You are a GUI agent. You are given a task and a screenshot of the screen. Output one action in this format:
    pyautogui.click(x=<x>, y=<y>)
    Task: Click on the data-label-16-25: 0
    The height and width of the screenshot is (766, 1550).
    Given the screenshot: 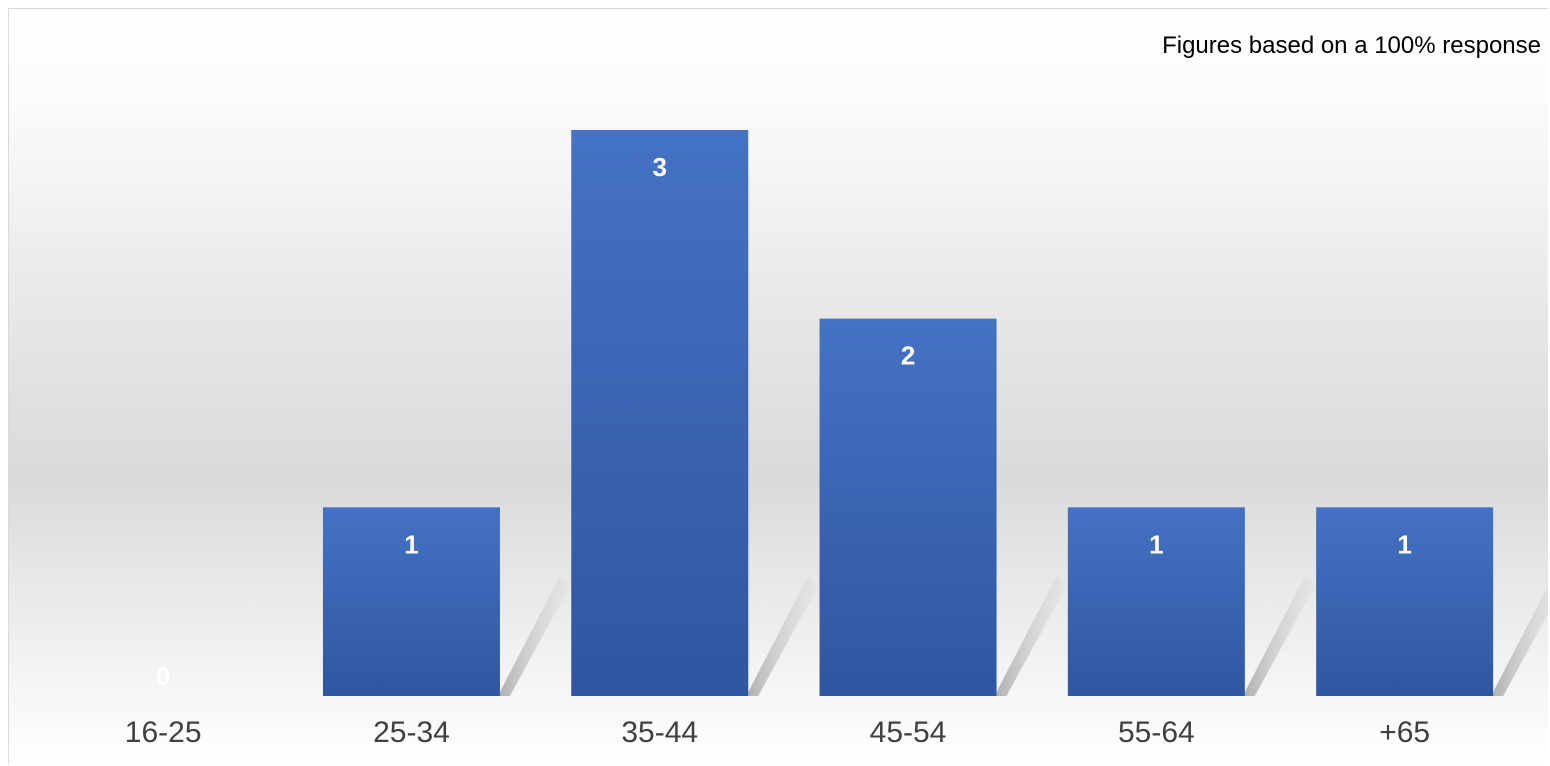 What is the action you would take?
    pyautogui.click(x=163, y=676)
    